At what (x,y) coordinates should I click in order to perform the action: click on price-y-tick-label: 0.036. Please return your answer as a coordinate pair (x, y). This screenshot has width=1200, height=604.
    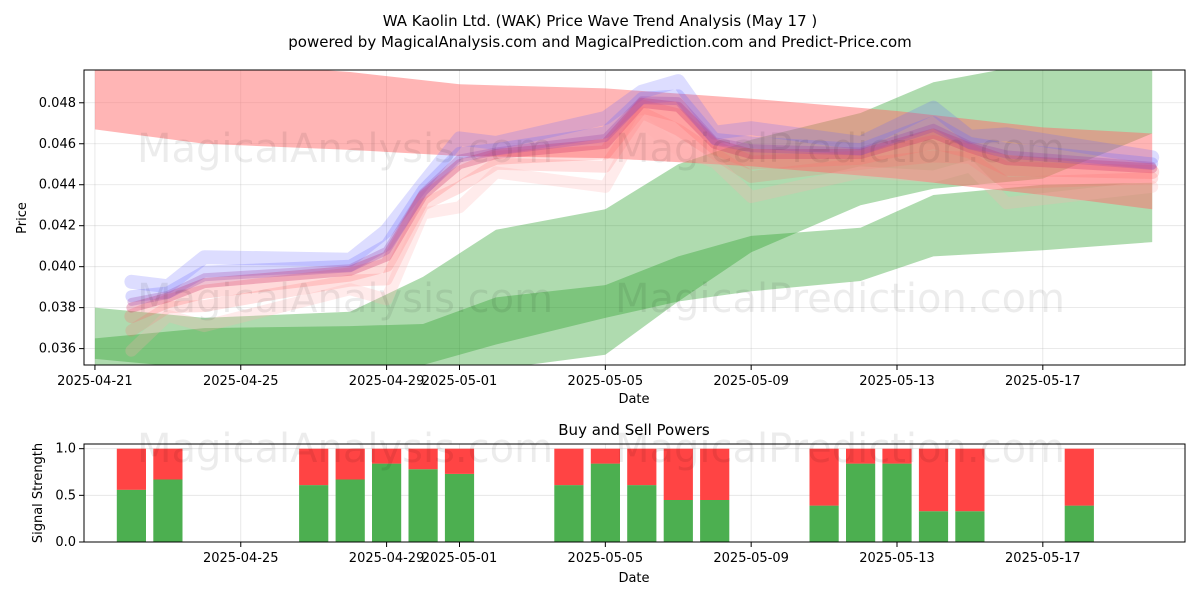
    Looking at the image, I should click on (57, 349).